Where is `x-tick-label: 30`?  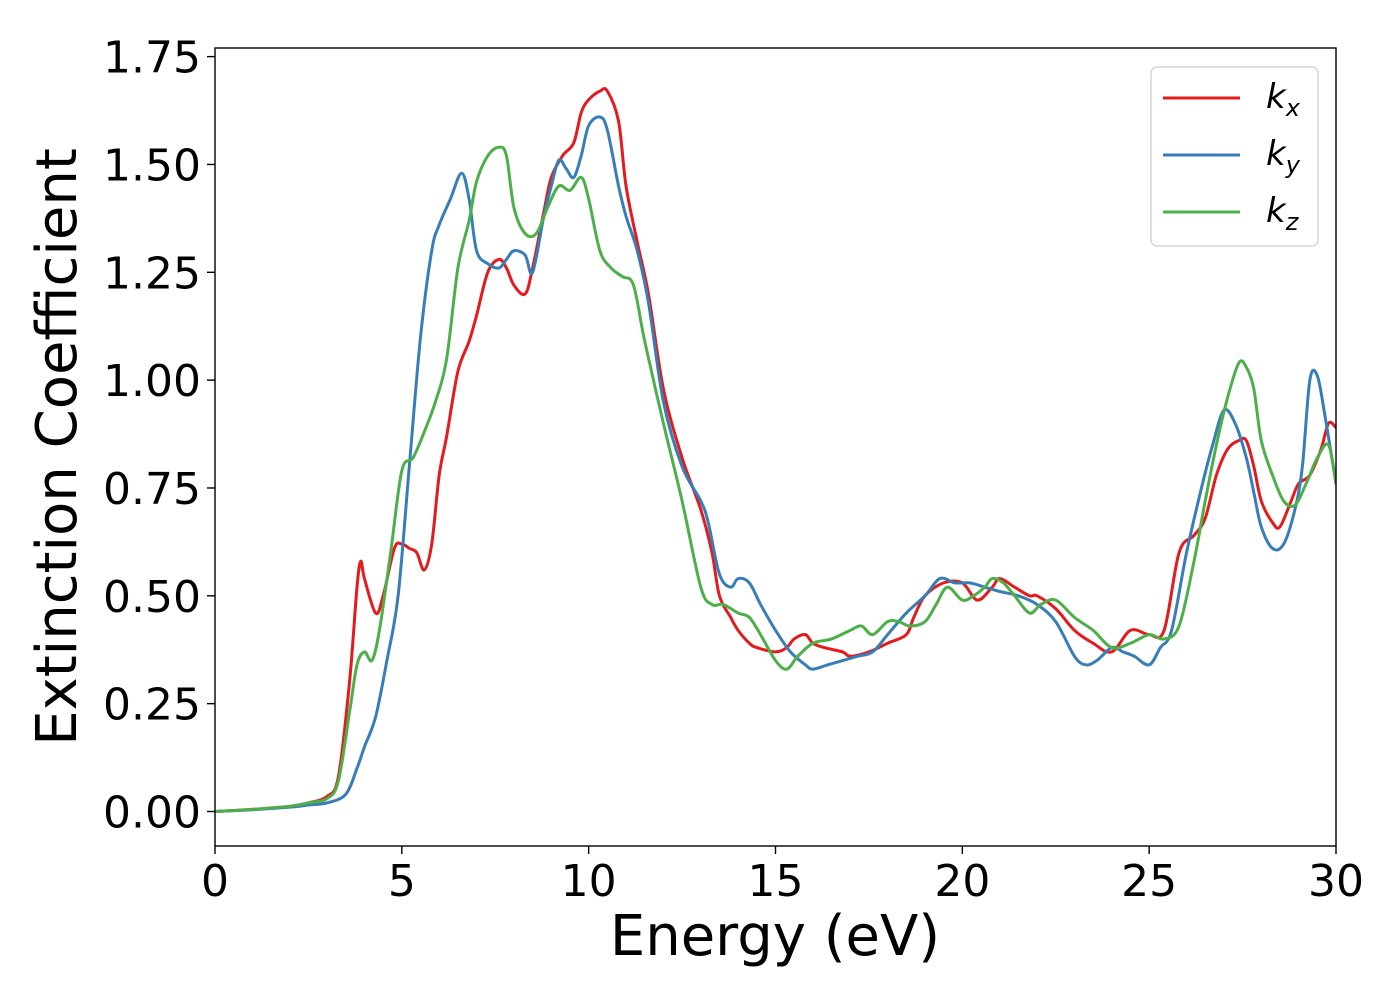
x-tick-label: 30 is located at coordinates (1336, 881).